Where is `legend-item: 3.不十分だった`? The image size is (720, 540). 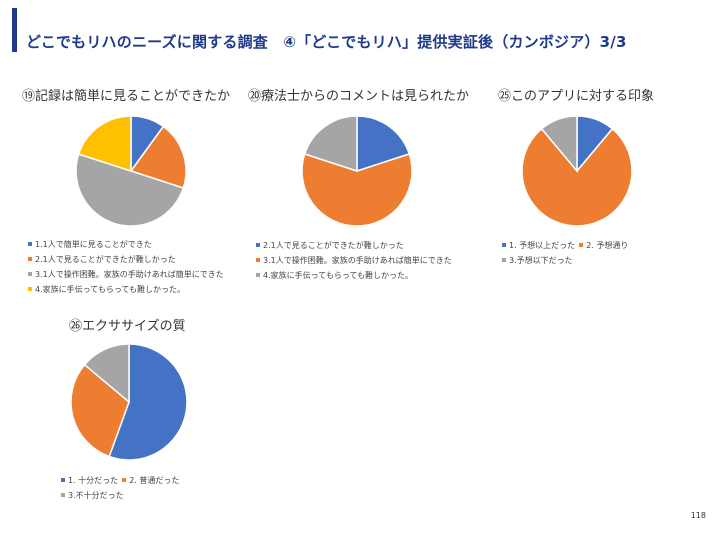
legend-item: 3.不十分だった is located at coordinates (122, 495).